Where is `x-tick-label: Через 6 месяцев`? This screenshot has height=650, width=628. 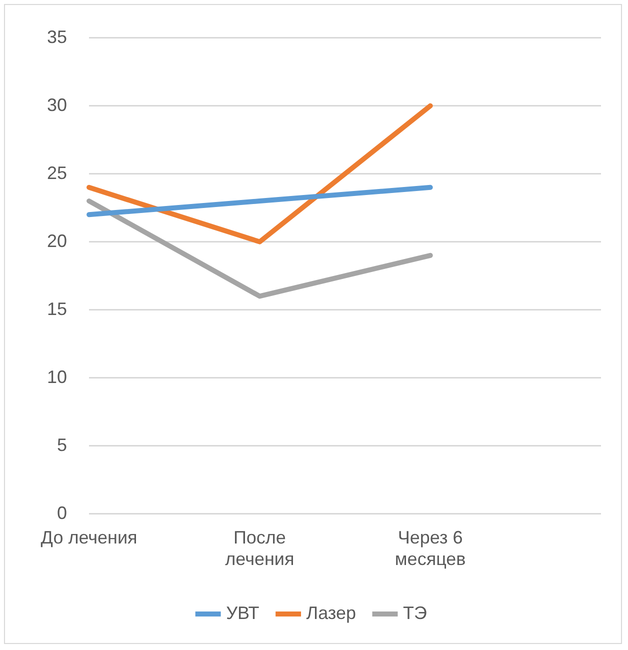
x-tick-label: Через 6 месяцев is located at coordinates (430, 549).